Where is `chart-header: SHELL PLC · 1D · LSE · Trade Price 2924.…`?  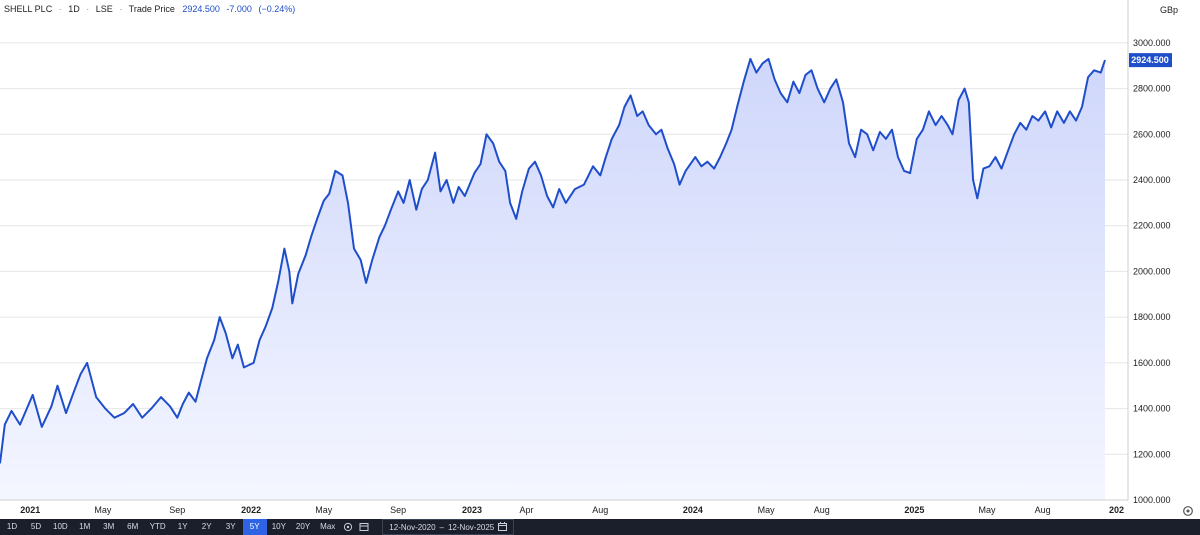 chart-header: SHELL PLC · 1D · LSE · Trade Price 2924.… is located at coordinates (149, 9).